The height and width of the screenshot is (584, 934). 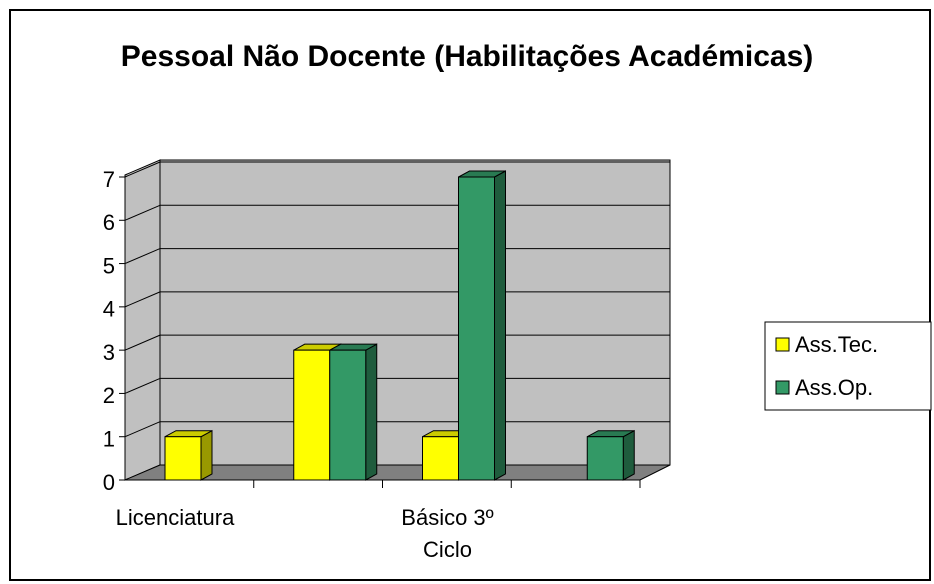 I want to click on y-tick-label: 2, so click(x=109, y=395).